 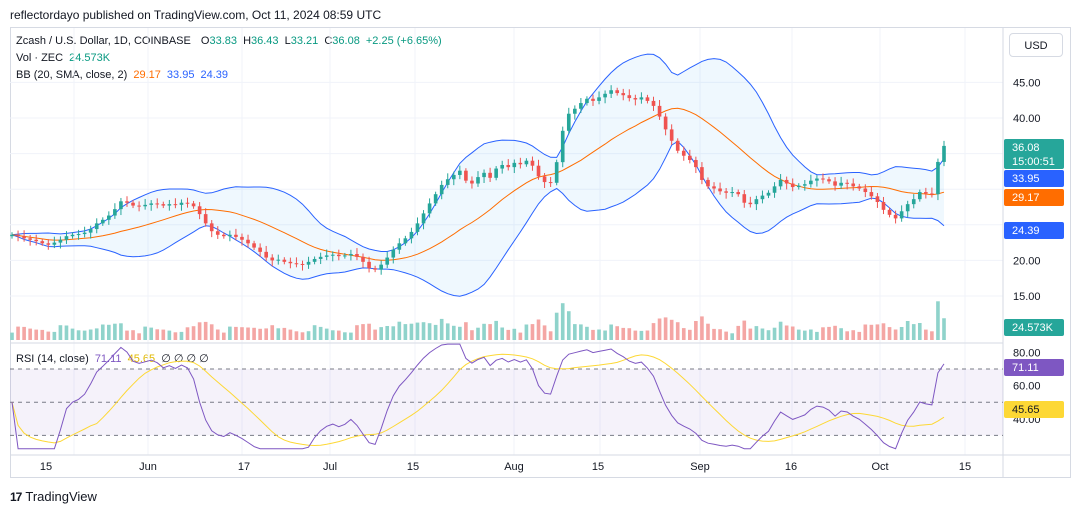 I want to click on bb-mid-tag-bg, so click(x=1034, y=197).